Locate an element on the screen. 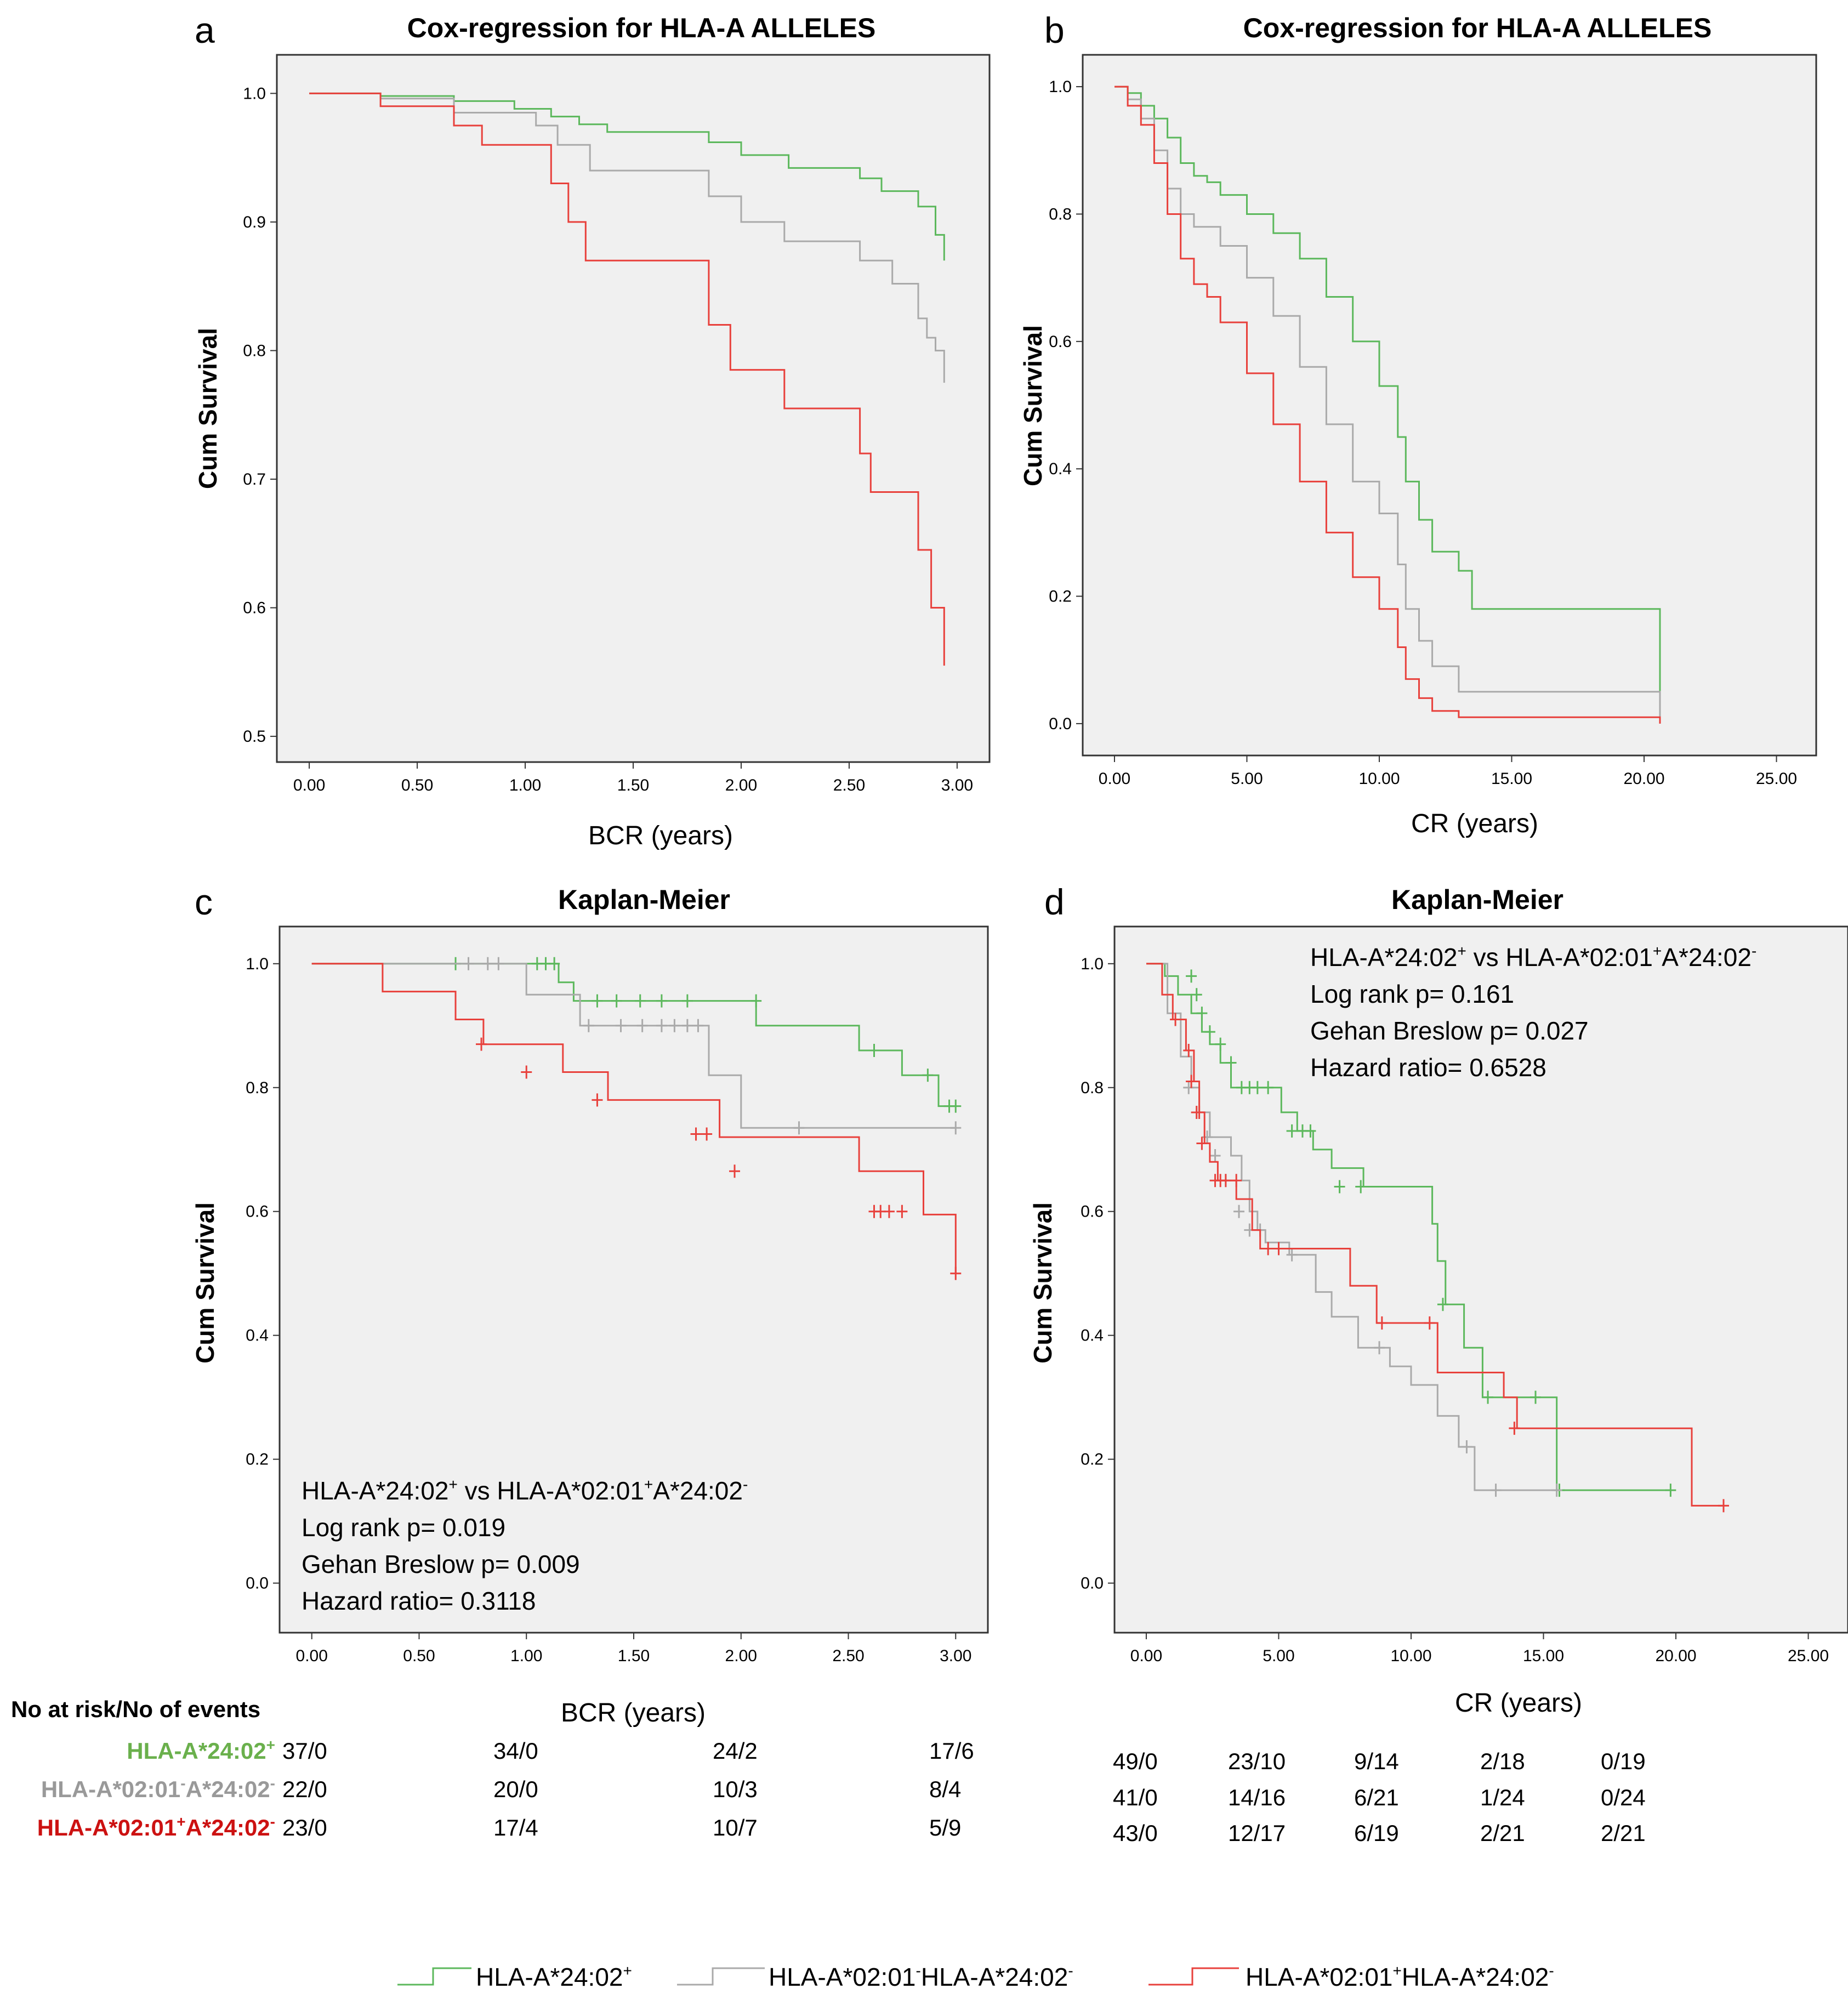  panel-b-title: Cox-regression for HLA-A ALLELES is located at coordinates (1477, 28).